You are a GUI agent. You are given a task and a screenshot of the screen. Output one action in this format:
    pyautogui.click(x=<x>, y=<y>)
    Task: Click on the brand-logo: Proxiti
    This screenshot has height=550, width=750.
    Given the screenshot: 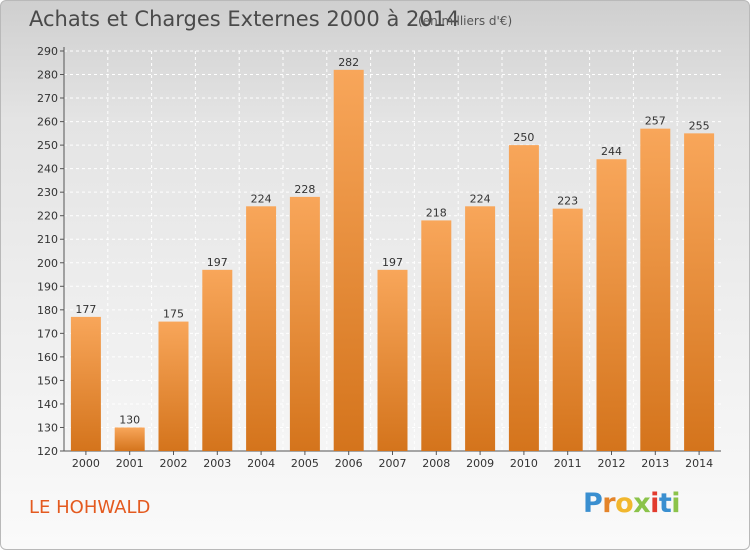 What is the action you would take?
    pyautogui.click(x=632, y=503)
    